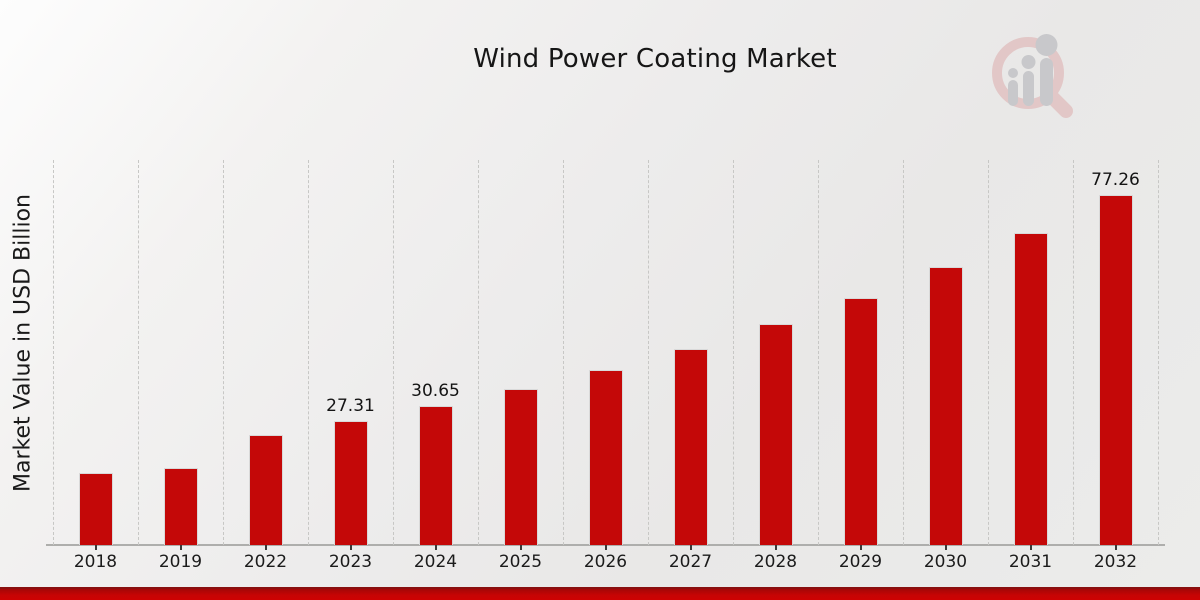 The width and height of the screenshot is (1200, 600). I want to click on bar-2026, so click(605, 457).